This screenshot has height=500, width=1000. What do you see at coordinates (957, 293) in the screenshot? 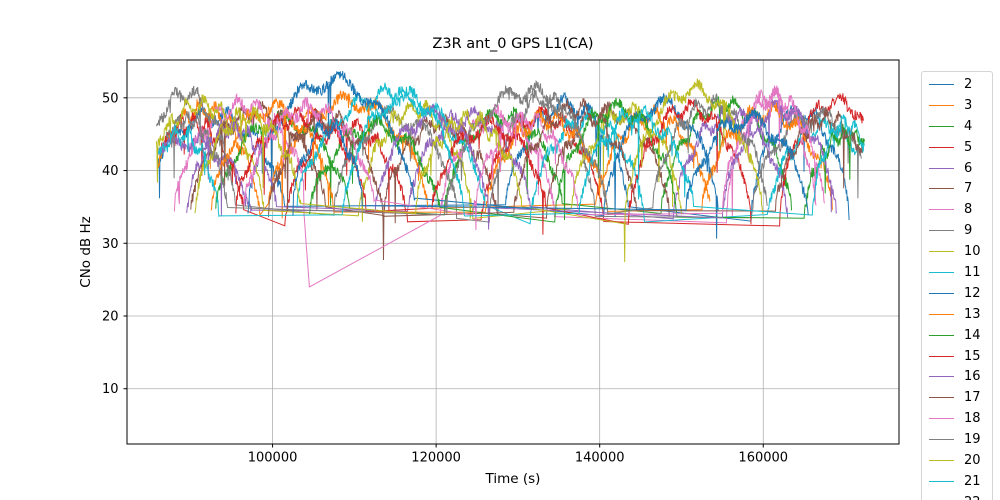
I see `legend-item: 12` at bounding box center [957, 293].